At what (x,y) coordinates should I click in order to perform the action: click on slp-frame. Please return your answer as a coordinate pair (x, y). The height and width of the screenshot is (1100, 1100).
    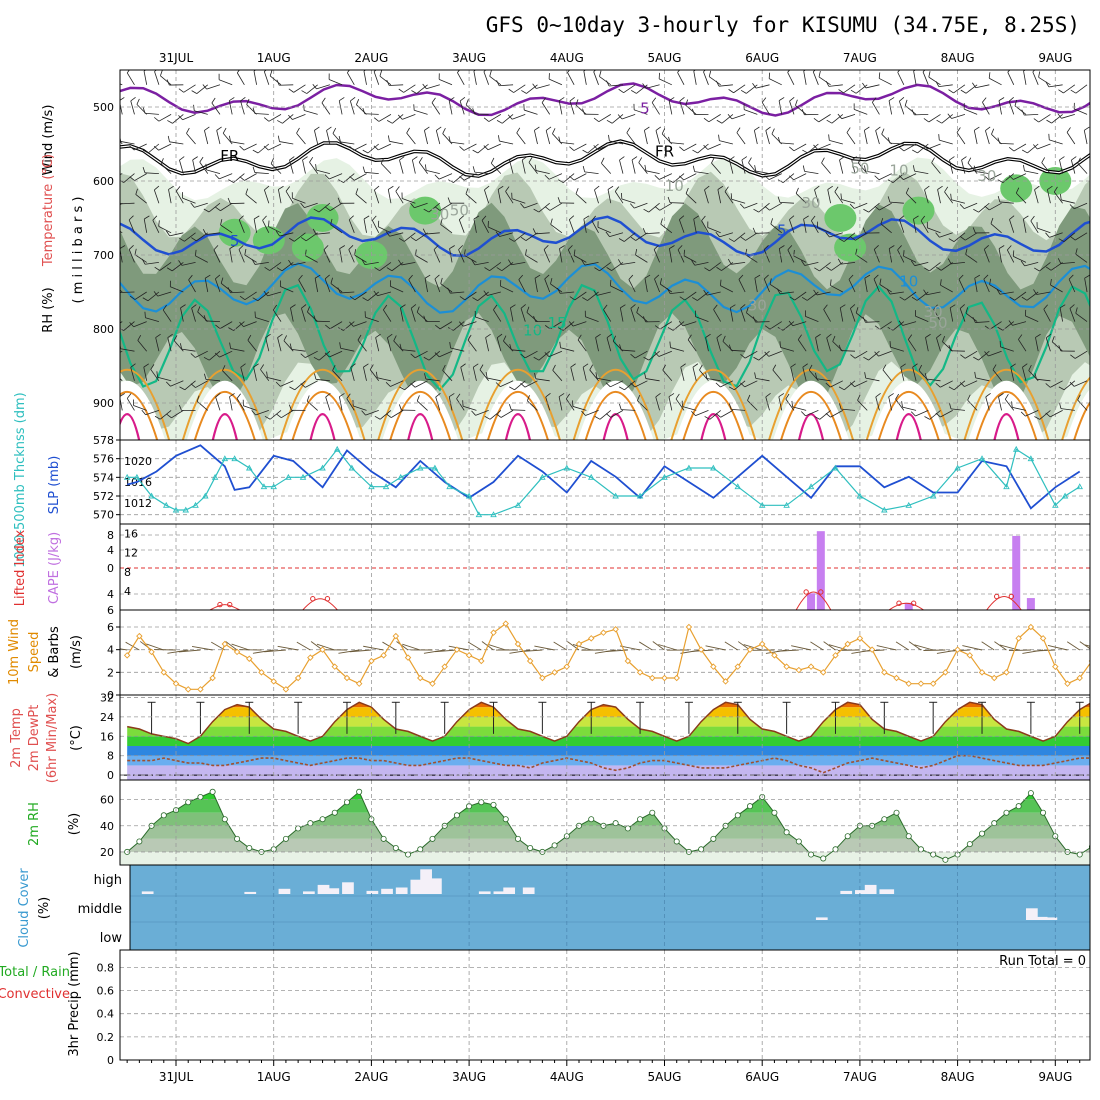
    Looking at the image, I should click on (605, 482).